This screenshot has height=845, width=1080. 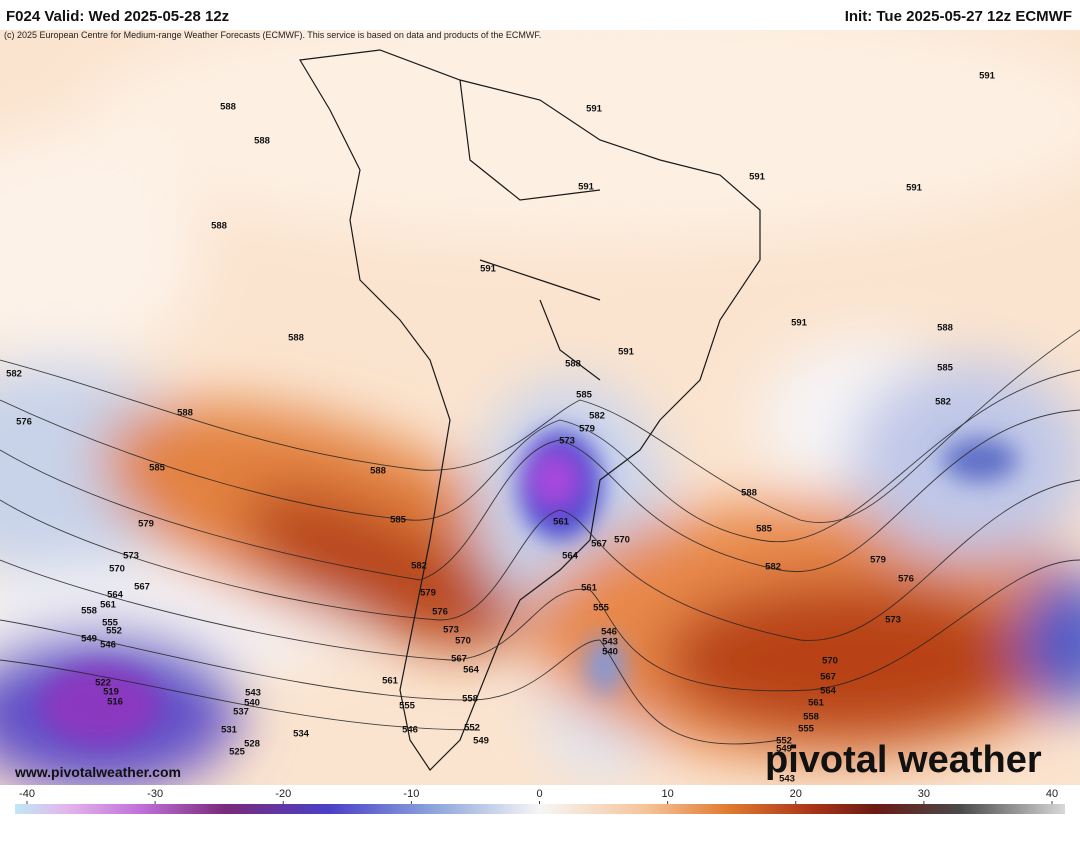 I want to click on logo: pivotal weather, so click(x=903, y=760).